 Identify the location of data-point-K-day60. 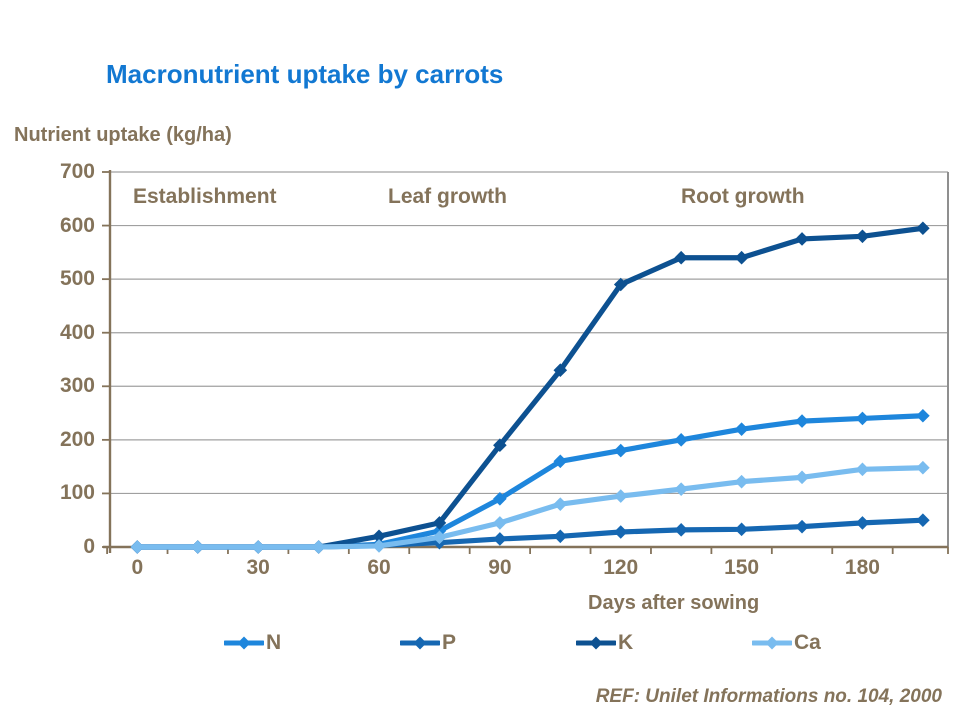
(379, 536).